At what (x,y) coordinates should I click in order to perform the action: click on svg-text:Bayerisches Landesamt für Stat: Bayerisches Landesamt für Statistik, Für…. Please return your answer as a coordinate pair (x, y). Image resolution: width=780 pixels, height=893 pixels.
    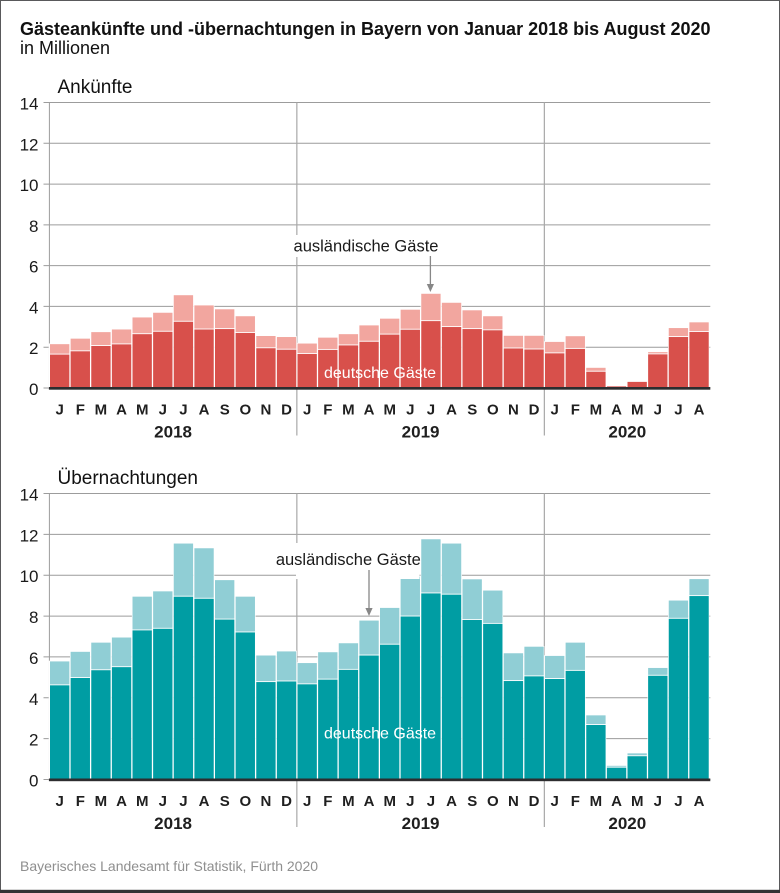
    Looking at the image, I should click on (169, 866).